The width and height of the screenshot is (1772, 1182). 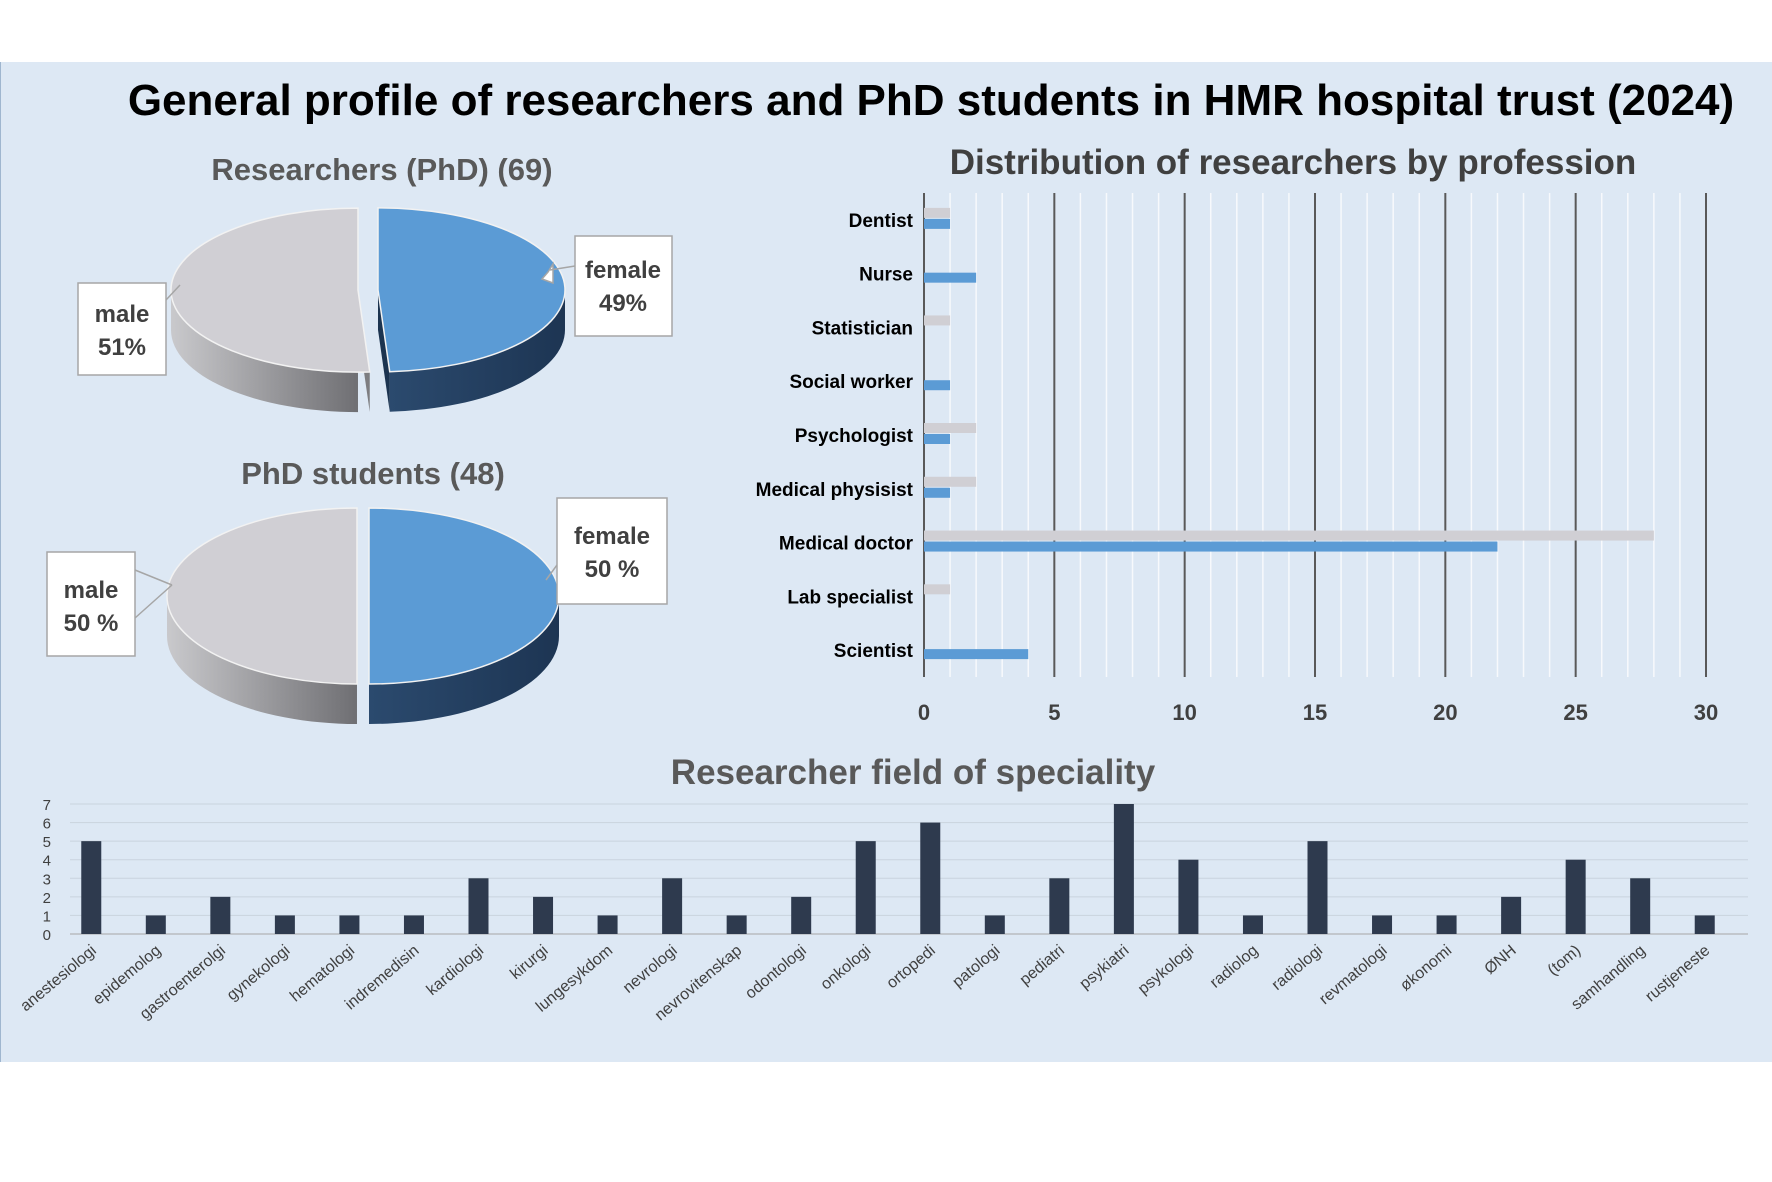 What do you see at coordinates (650, 969) in the screenshot?
I see `speciality-label: nevrologi` at bounding box center [650, 969].